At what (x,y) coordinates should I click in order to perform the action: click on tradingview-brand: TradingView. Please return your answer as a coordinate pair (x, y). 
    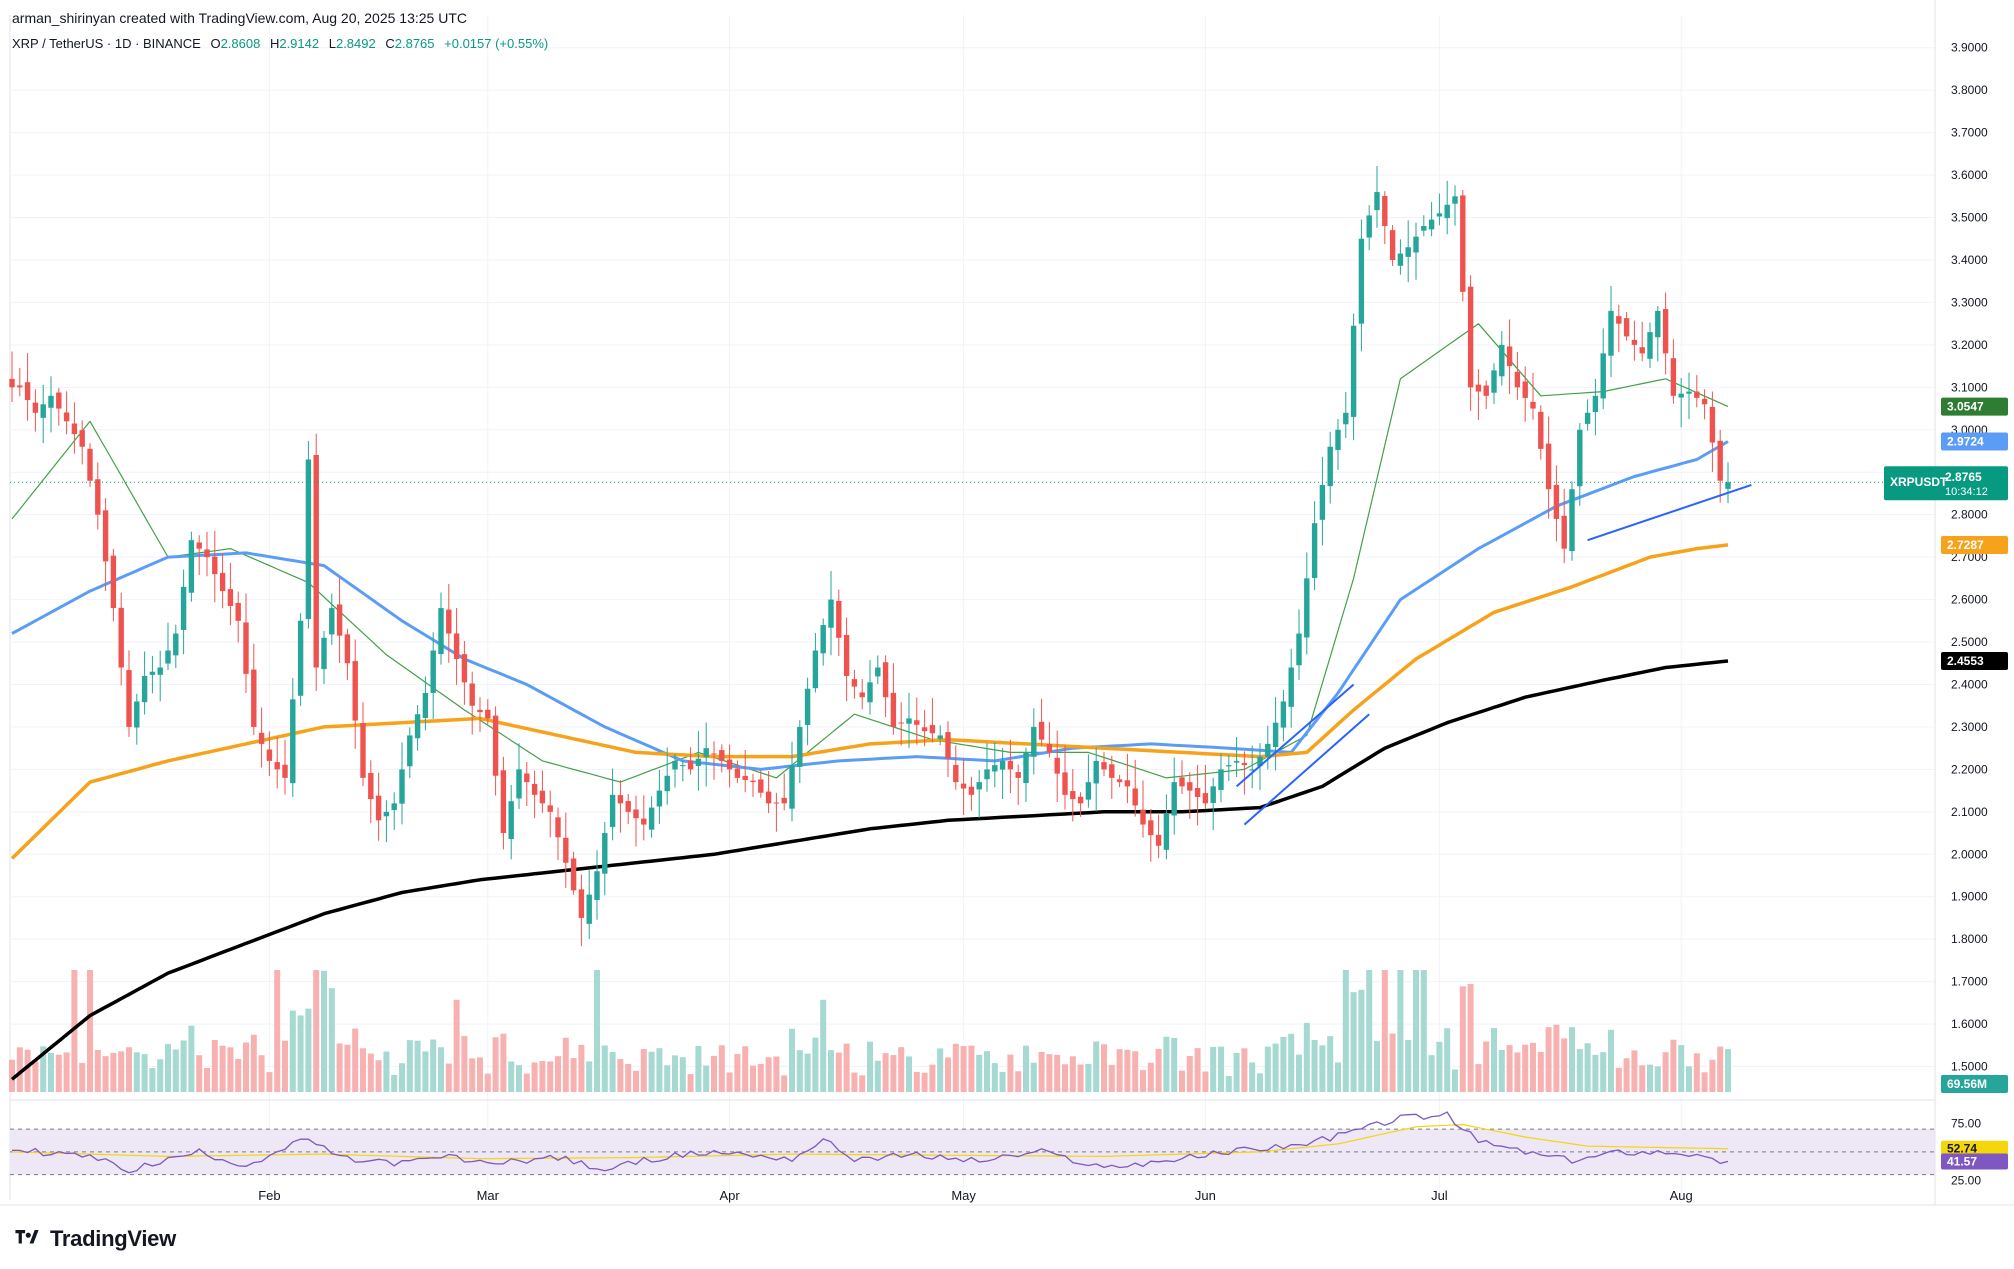
    Looking at the image, I should click on (94, 1239).